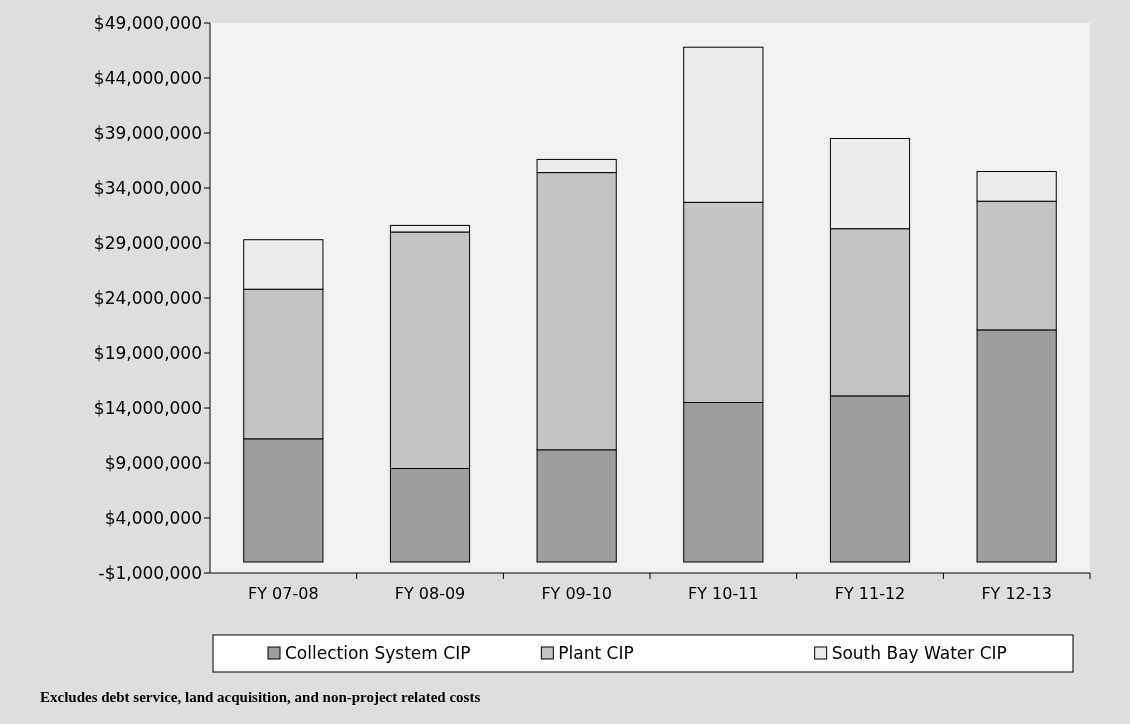 Image resolution: width=1130 pixels, height=724 pixels. What do you see at coordinates (153, 462) in the screenshot?
I see `y-tick-label: $9,000,000` at bounding box center [153, 462].